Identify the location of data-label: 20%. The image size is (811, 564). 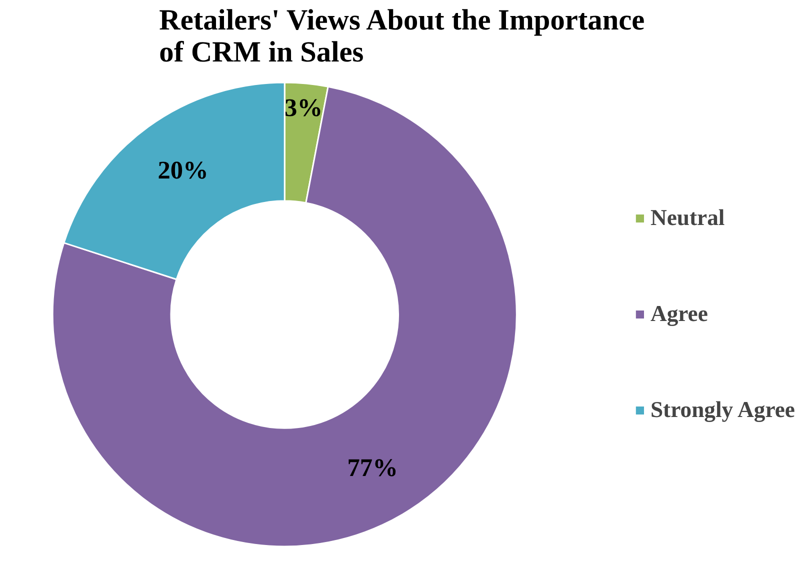
(183, 170).